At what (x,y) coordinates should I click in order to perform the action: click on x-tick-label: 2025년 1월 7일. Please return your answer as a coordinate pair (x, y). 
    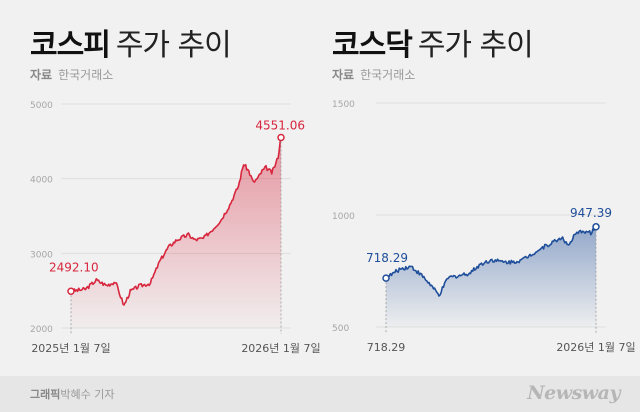
    Looking at the image, I should click on (70, 348).